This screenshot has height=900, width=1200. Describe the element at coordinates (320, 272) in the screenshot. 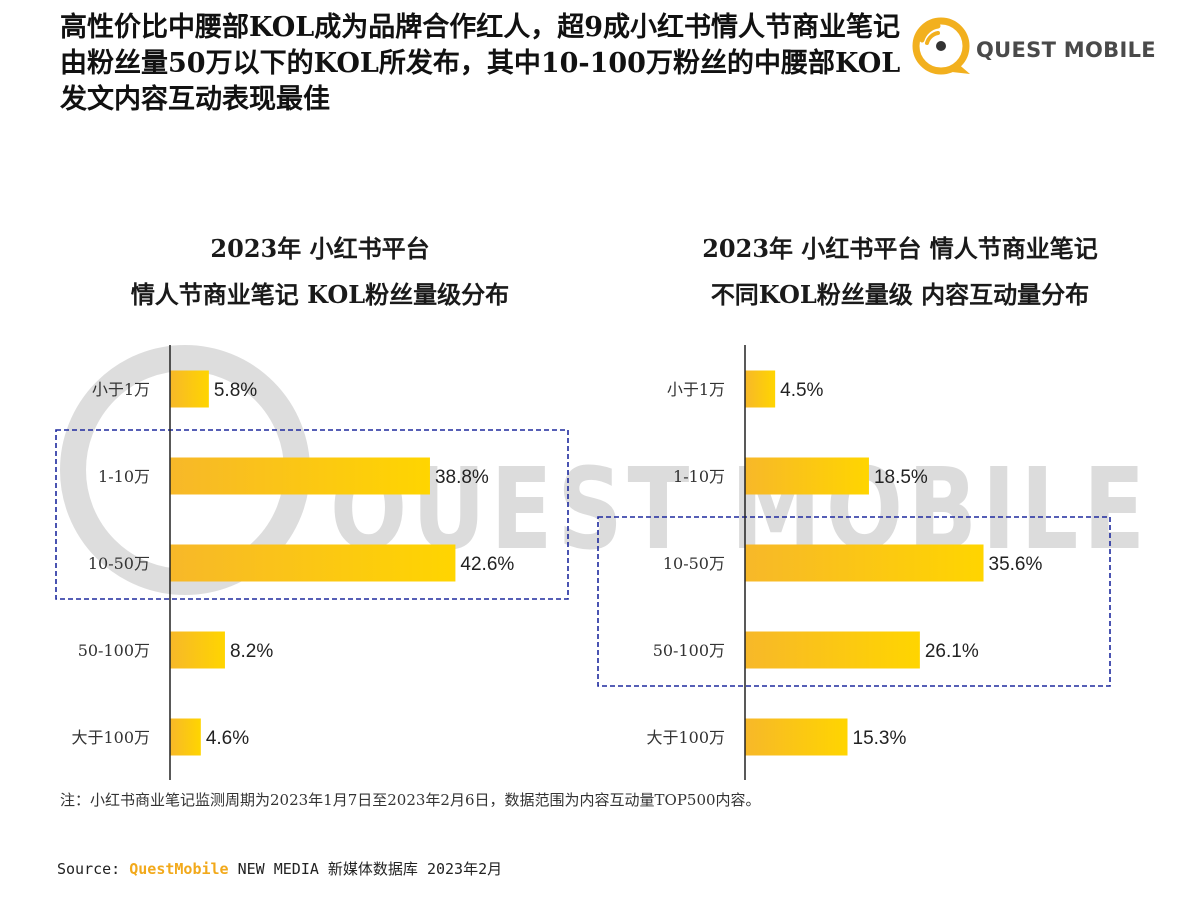

I see `chart-1-title: 2023年 小红书平台 情人节商业笔记 KOL粉丝量级分布` at that location.